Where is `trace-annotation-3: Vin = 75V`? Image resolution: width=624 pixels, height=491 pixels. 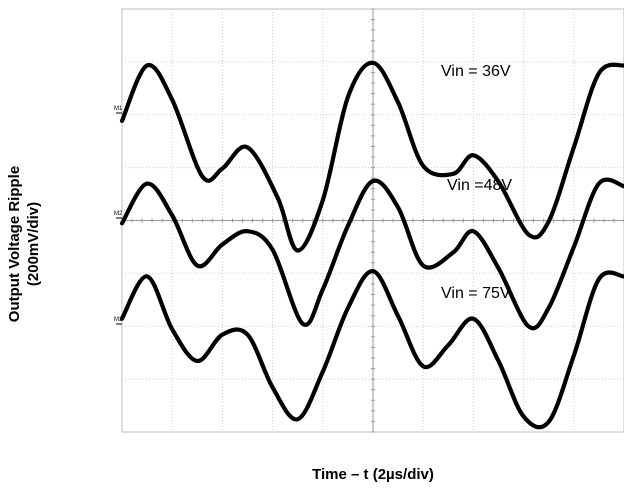
trace-annotation-3: Vin = 75V is located at coordinates (476, 293).